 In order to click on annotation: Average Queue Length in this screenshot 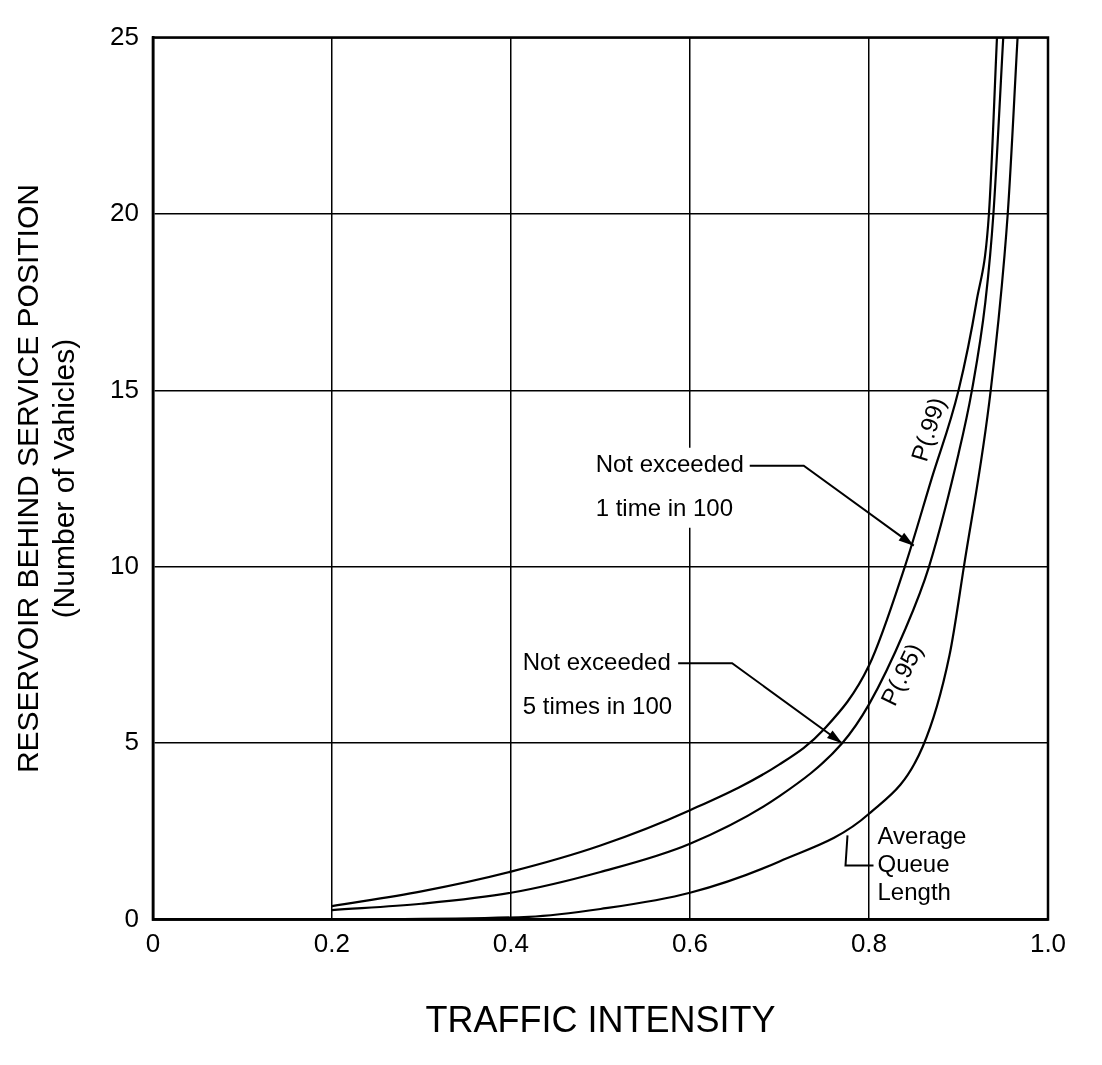, I will do `click(922, 864)`.